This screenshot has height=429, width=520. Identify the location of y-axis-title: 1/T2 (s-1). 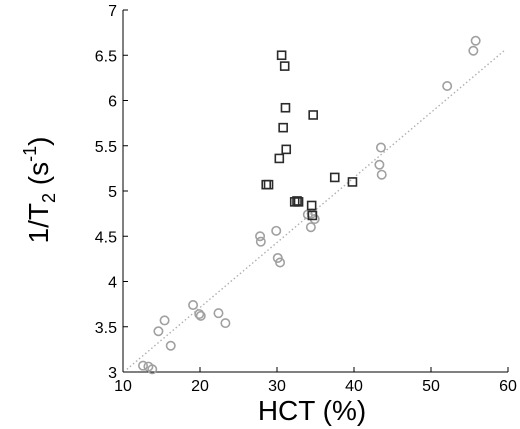
(39, 190).